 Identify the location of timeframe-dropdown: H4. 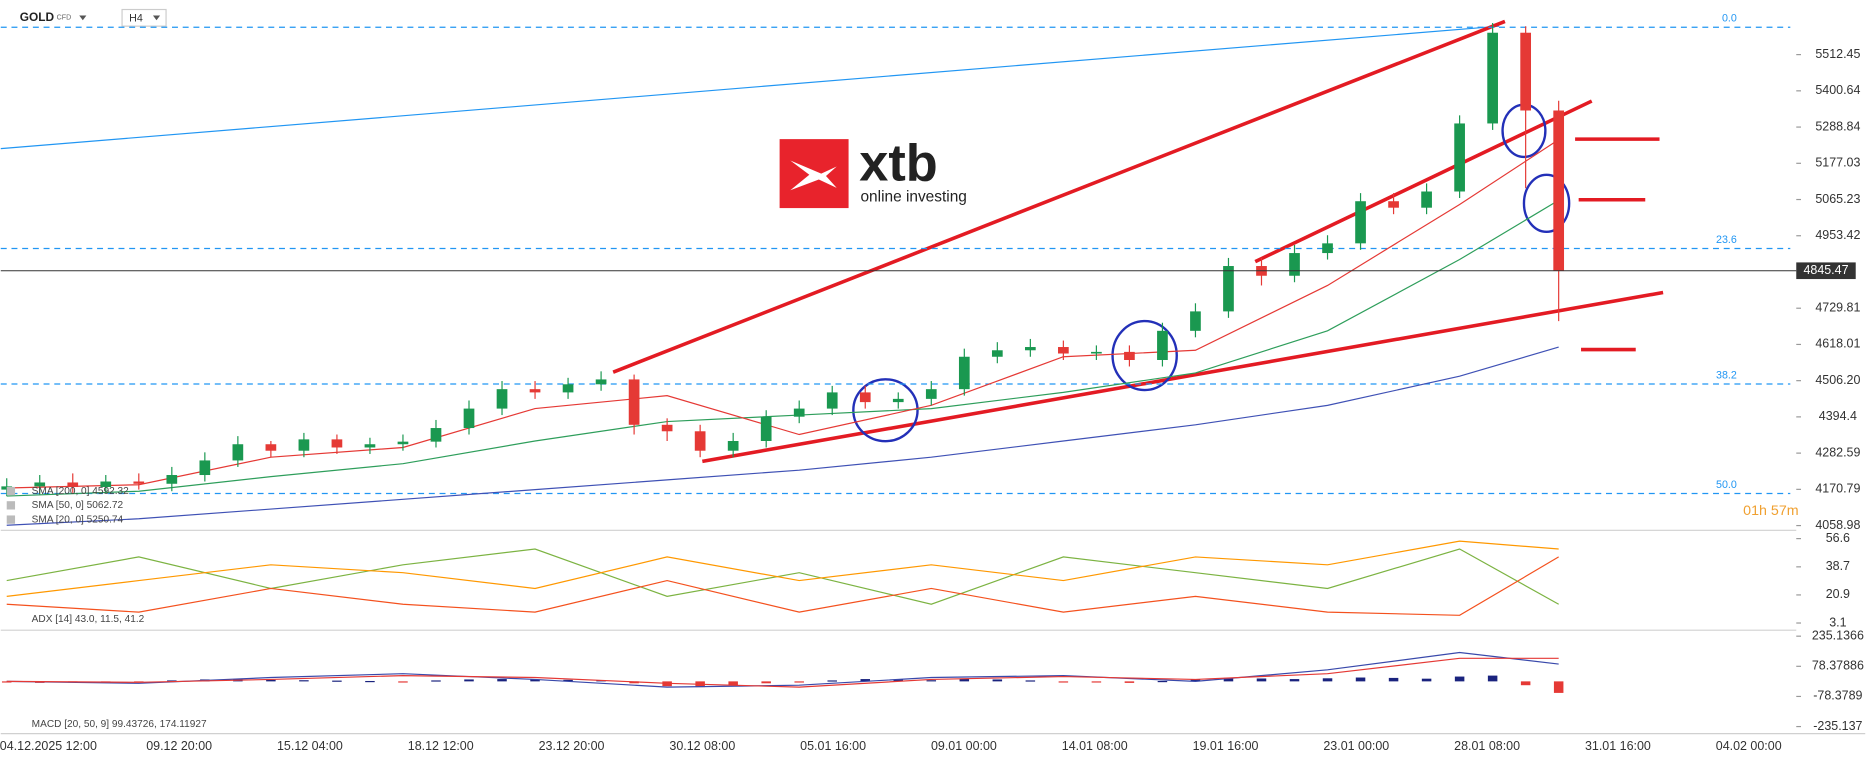
(144, 17).